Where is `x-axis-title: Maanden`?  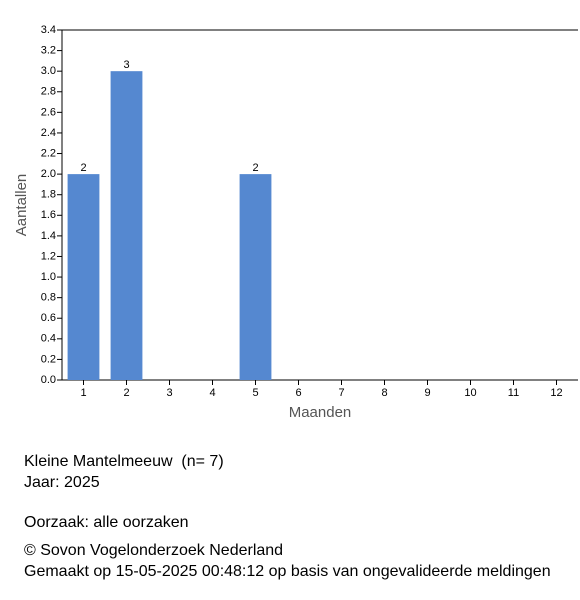
x-axis-title: Maanden is located at coordinates (320, 412).